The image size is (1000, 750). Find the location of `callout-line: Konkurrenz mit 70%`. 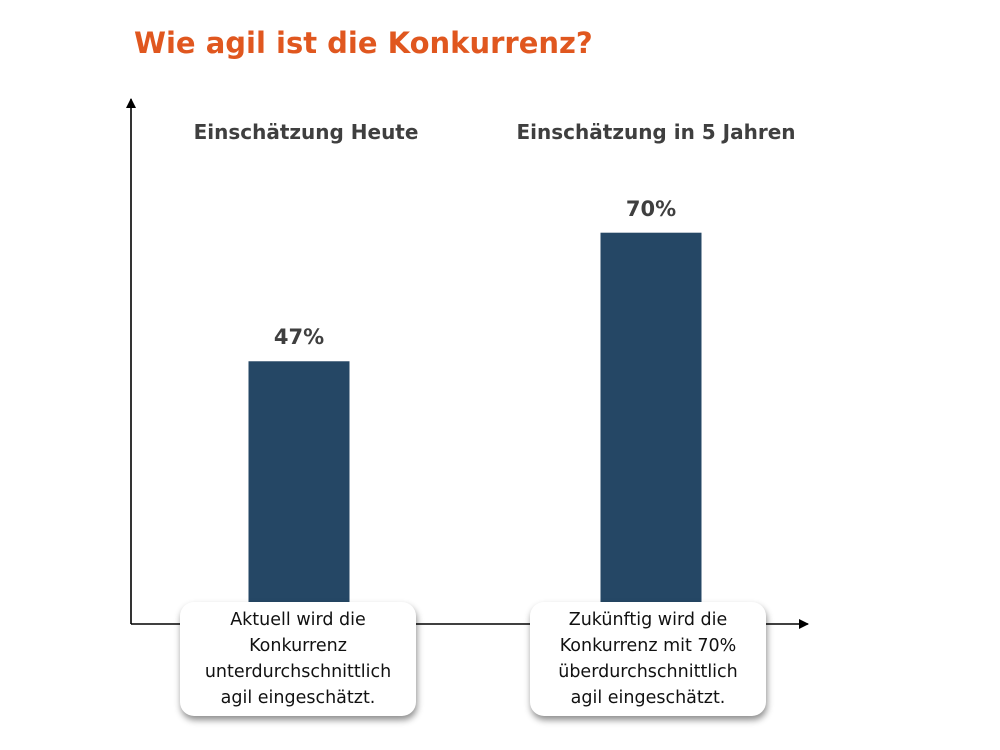

callout-line: Konkurrenz mit 70% is located at coordinates (648, 646).